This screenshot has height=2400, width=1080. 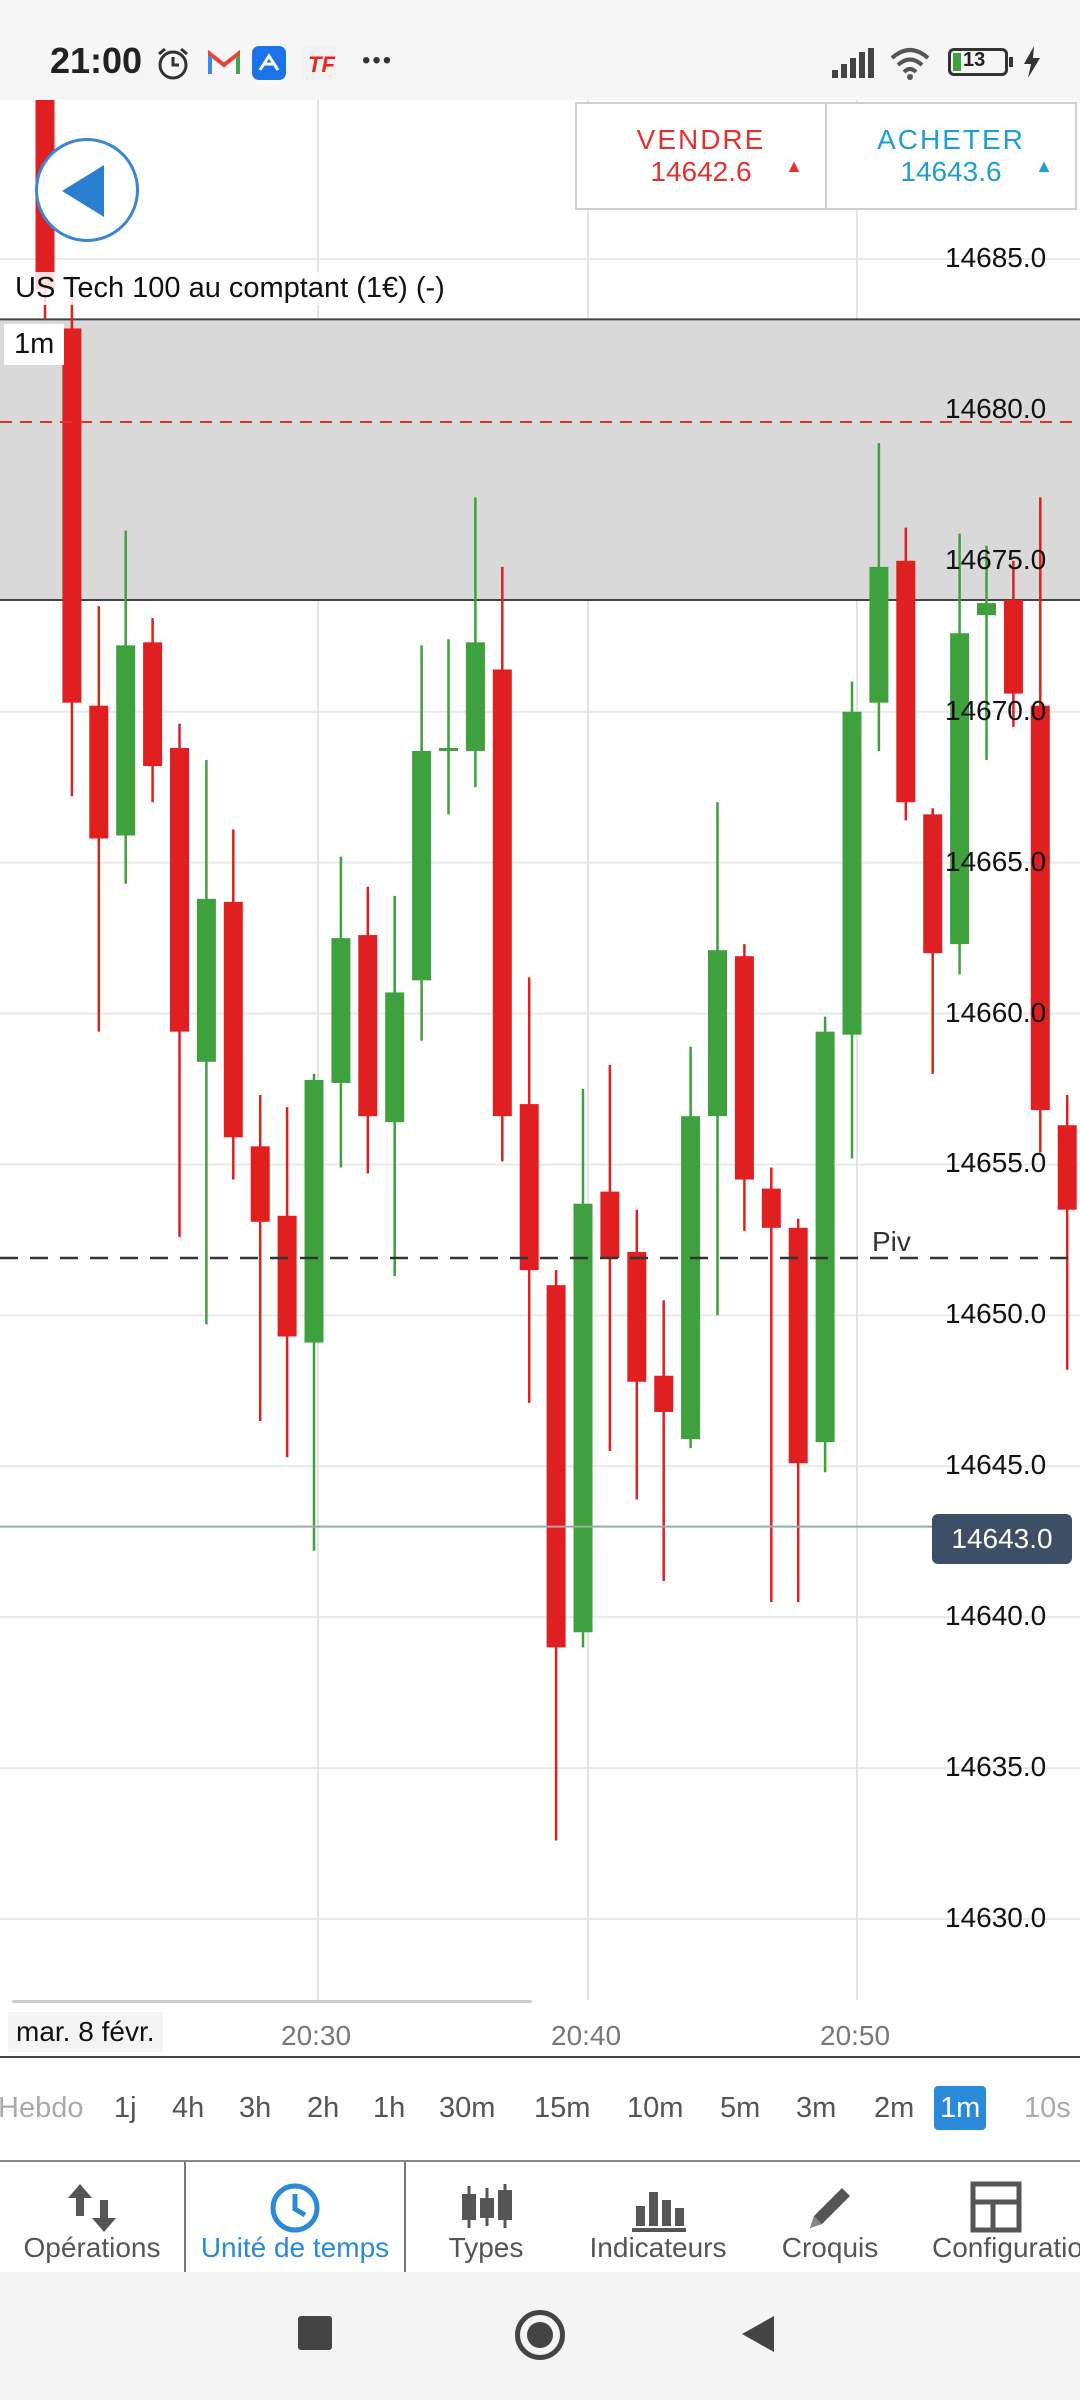 I want to click on y-tick-label: 14640.0, so click(x=996, y=1616).